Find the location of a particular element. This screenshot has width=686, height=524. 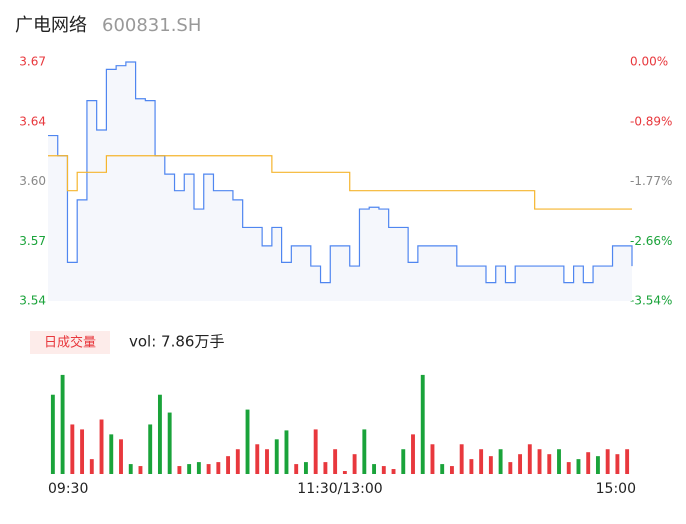

y-tick-label: 3.54 is located at coordinates (32, 301).